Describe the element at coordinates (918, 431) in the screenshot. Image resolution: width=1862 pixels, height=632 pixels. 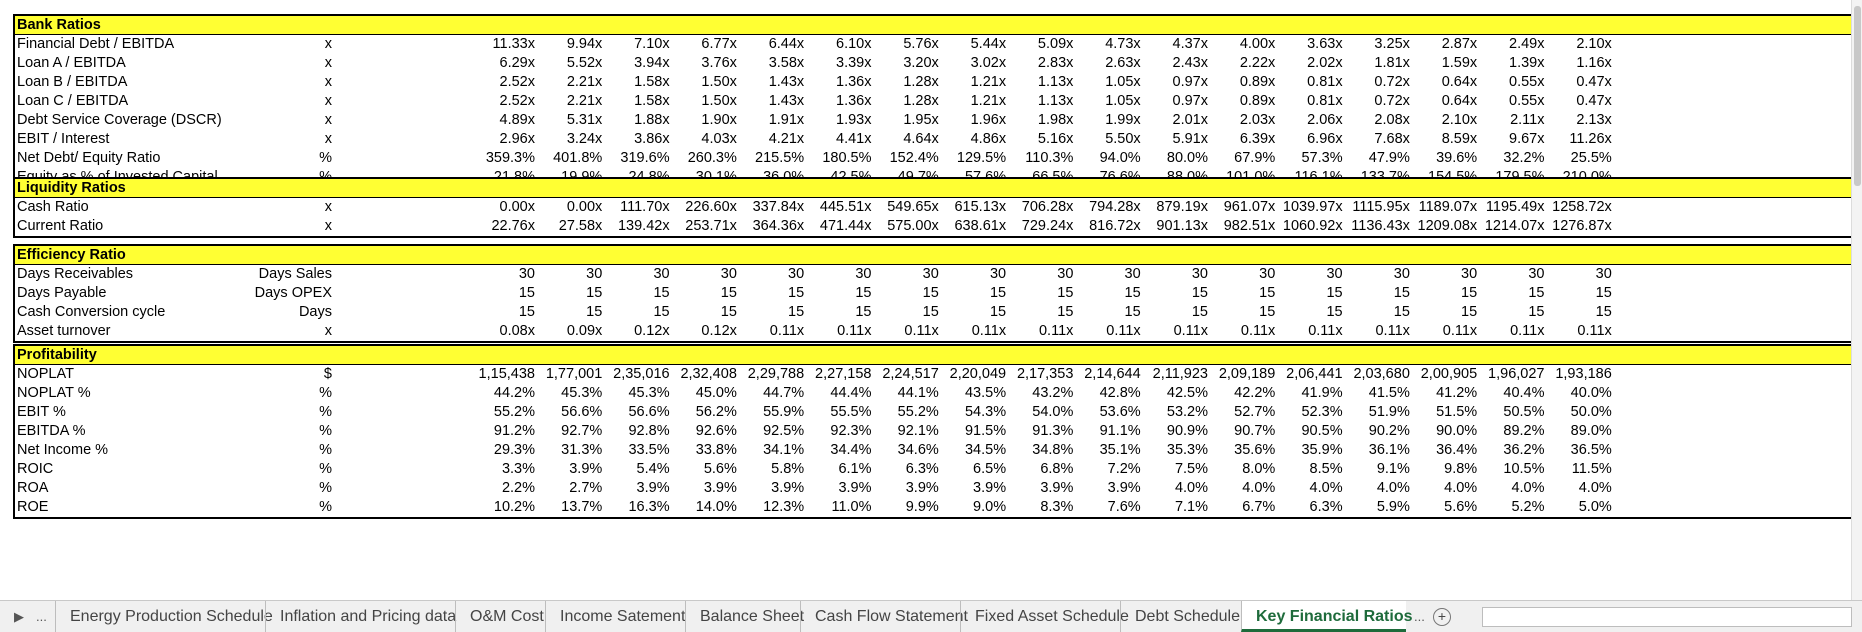
I see `value-cell: 92.1%` at that location.